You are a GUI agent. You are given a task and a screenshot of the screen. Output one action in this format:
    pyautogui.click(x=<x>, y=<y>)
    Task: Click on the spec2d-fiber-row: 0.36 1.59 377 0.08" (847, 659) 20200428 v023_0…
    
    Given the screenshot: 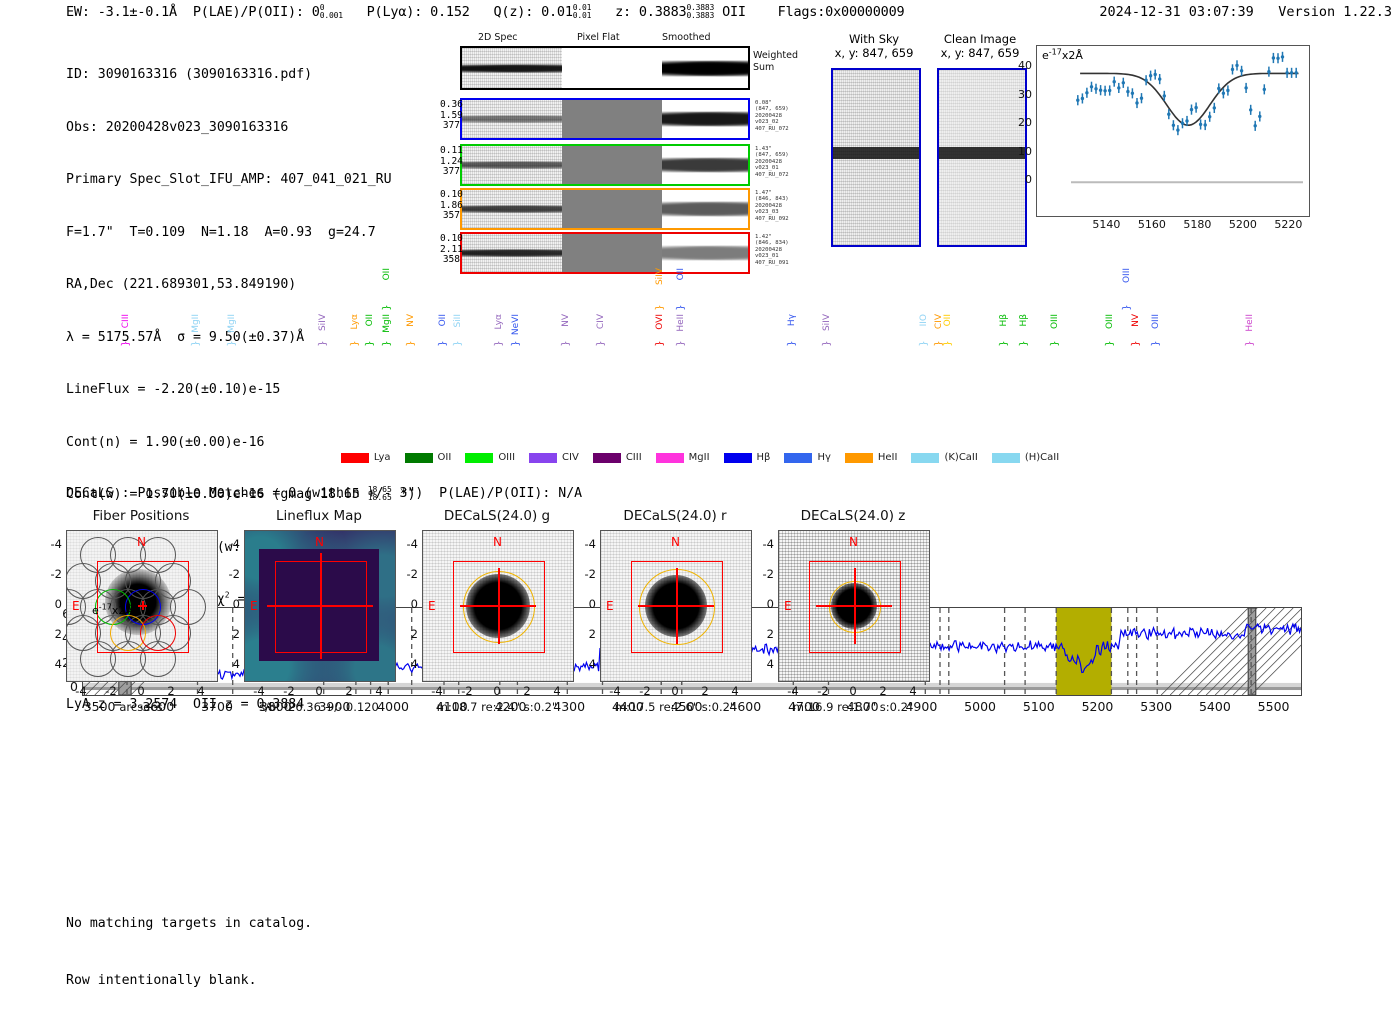 What is the action you would take?
    pyautogui.click(x=614, y=119)
    